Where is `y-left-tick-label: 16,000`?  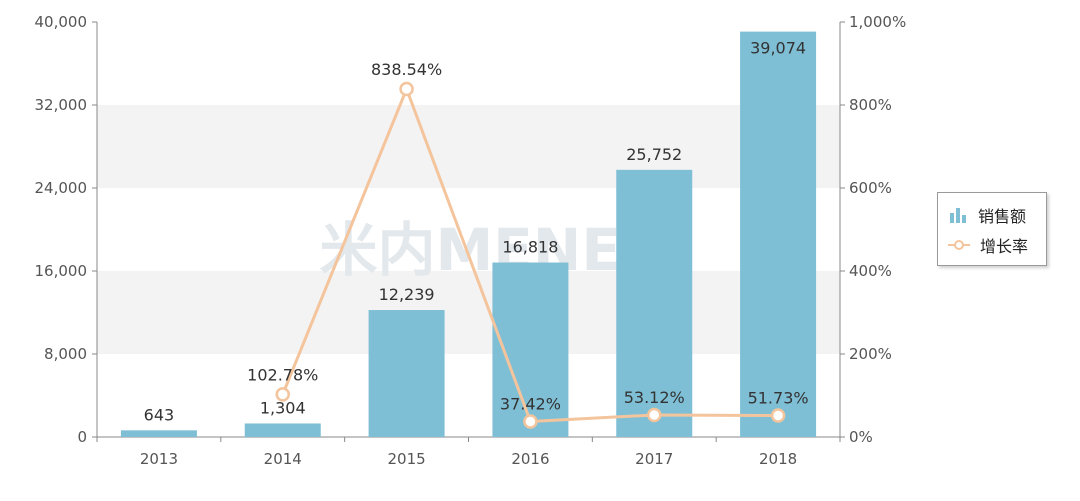
y-left-tick-label: 16,000 is located at coordinates (61, 271).